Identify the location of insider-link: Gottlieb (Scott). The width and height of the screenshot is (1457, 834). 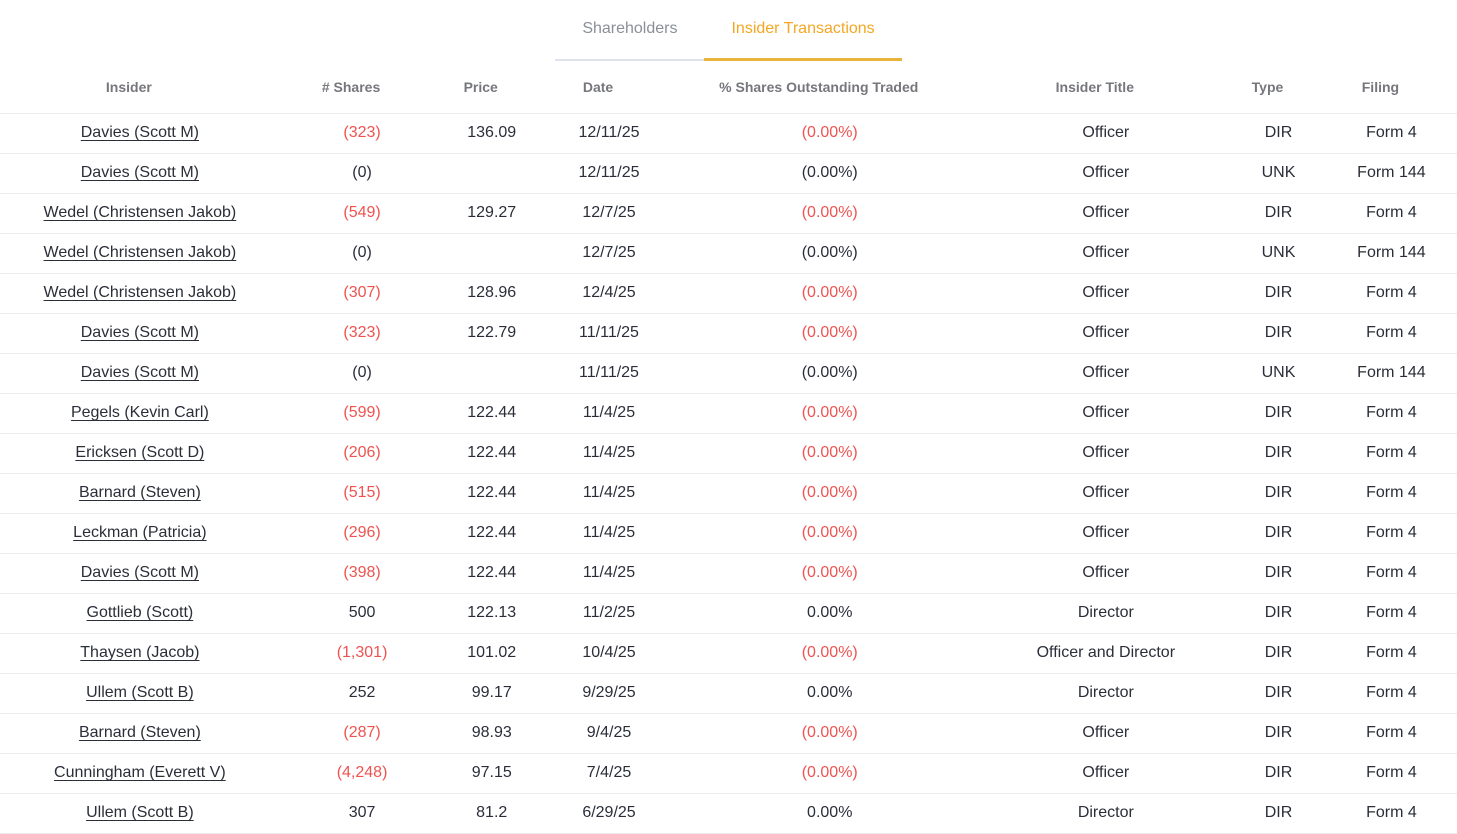
(140, 612).